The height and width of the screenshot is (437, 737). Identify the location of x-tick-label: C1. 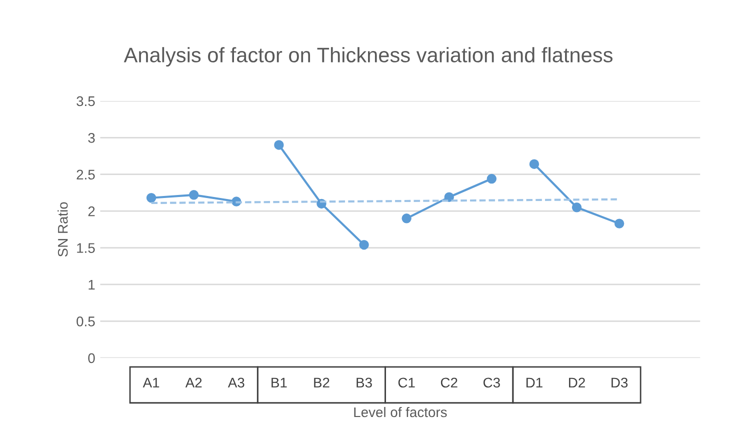
(406, 383).